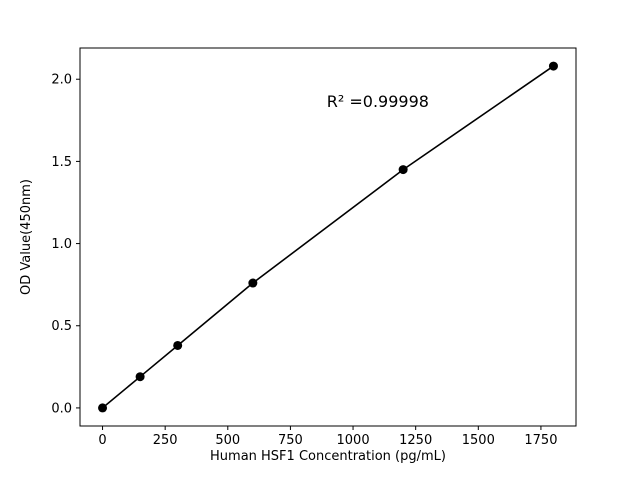  I want to click on y-tick-label: 2.0, so click(61, 80).